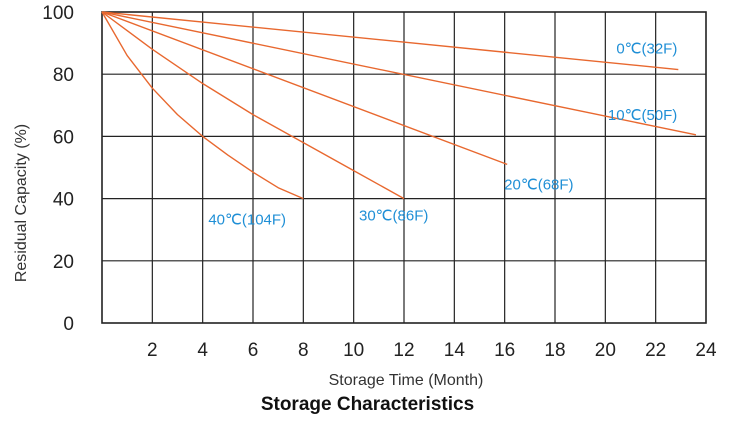  Describe the element at coordinates (21, 203) in the screenshot. I see `y-axis-title: Residual Capacity (%)` at that location.